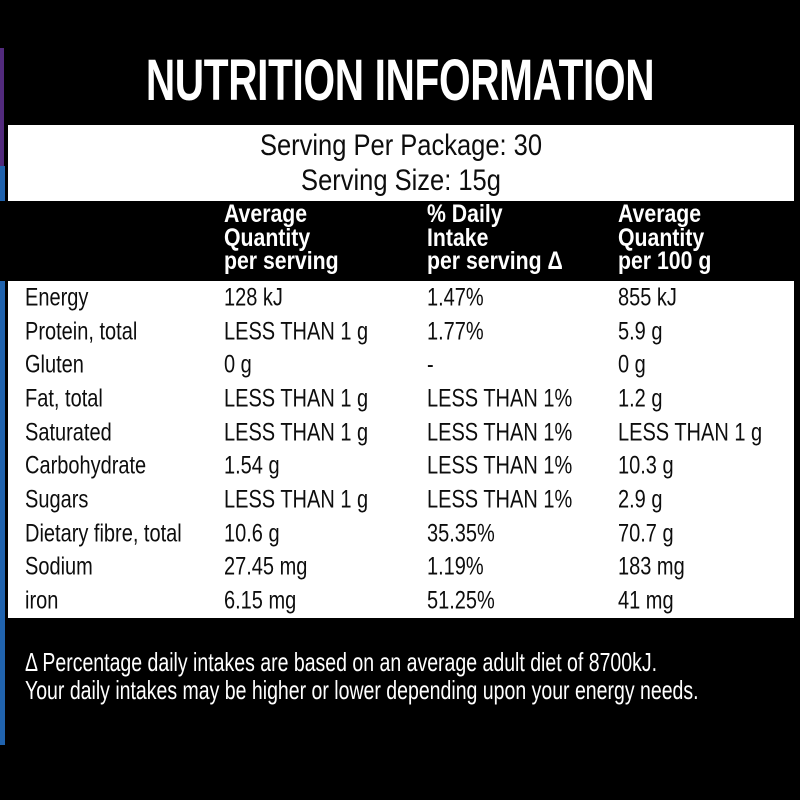 Image resolution: width=800 pixels, height=800 pixels. What do you see at coordinates (42, 600) in the screenshot?
I see `nutrient-name-cell: iron` at bounding box center [42, 600].